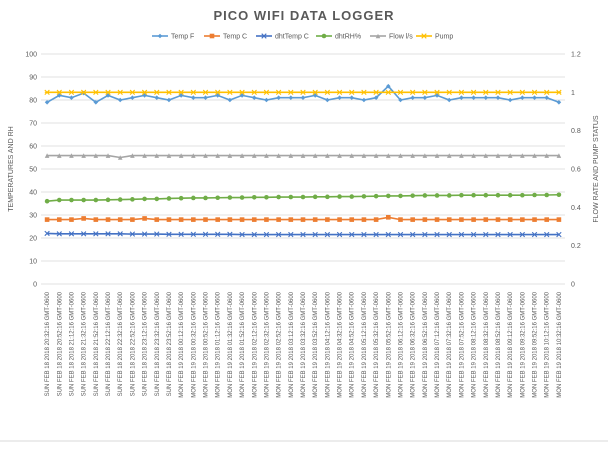 The height and width of the screenshot is (460, 608). Describe the element at coordinates (219, 344) in the screenshot. I see `x-tick-label: MON FEB 19 2018 01:12:16 GMT-0600` at that location.